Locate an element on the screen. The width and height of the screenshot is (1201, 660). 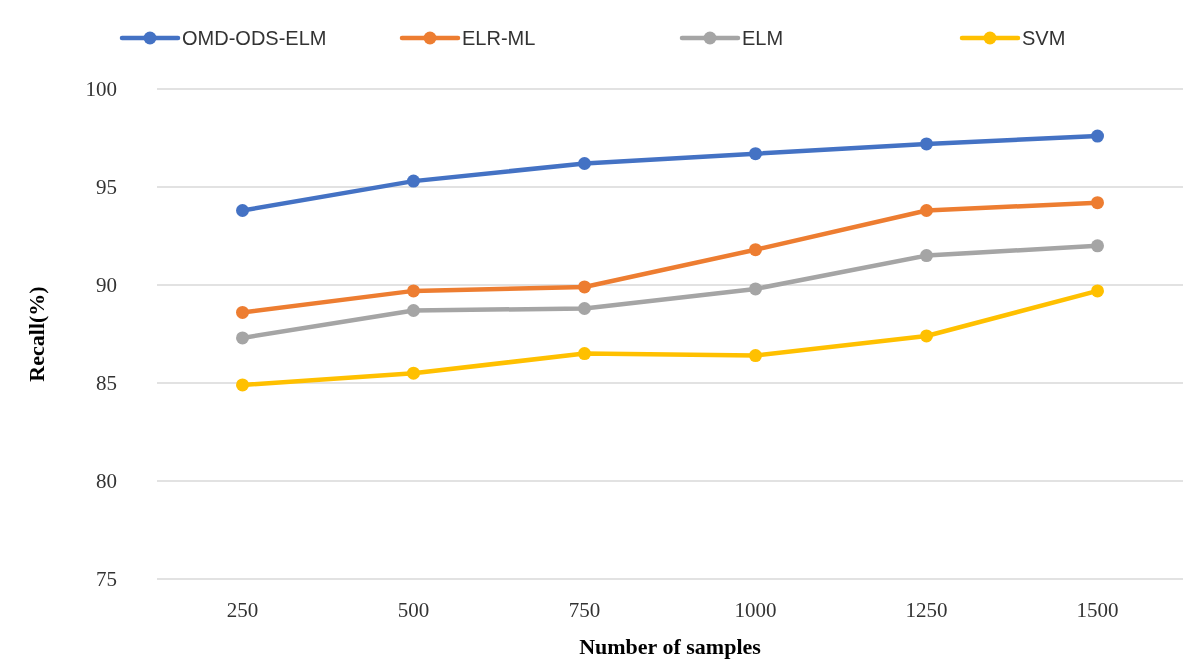
y-tick-label: 95 is located at coordinates (106, 187).